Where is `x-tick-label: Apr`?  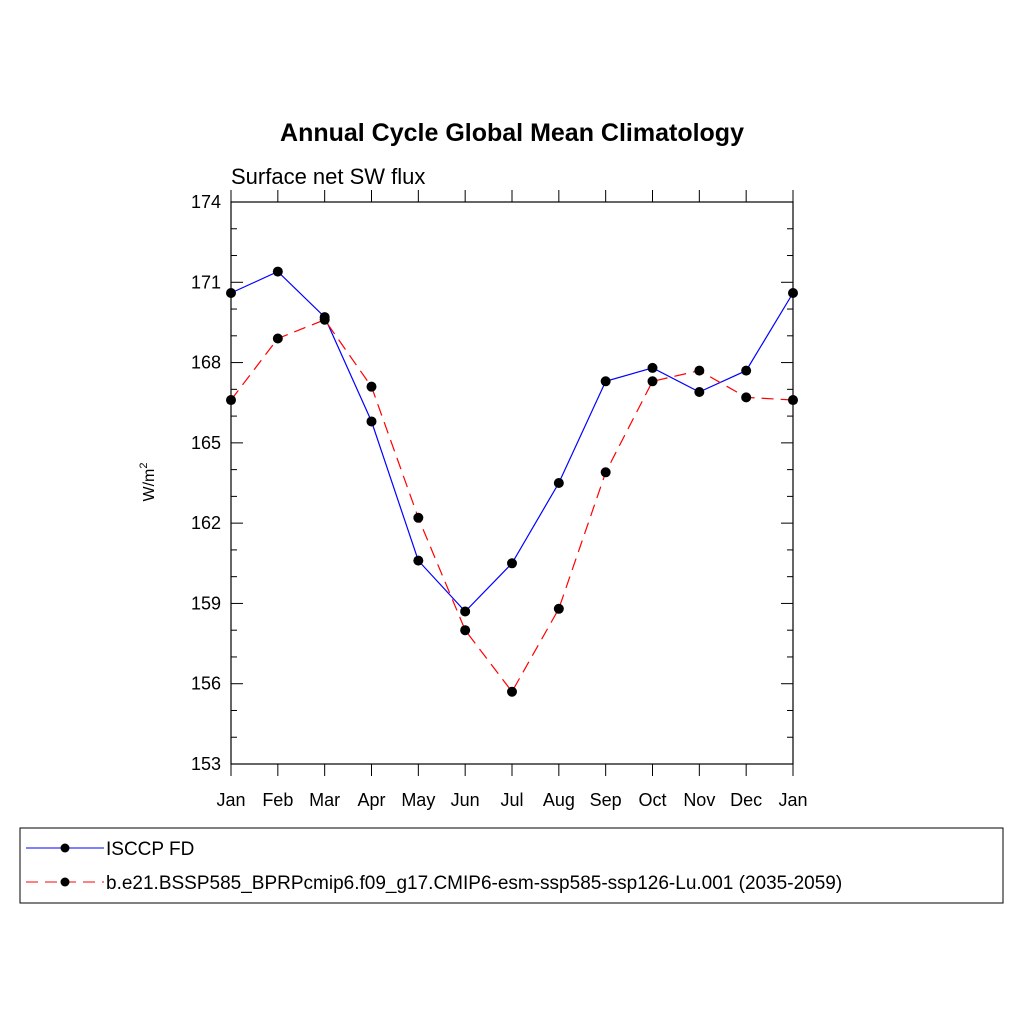 x-tick-label: Apr is located at coordinates (371, 800).